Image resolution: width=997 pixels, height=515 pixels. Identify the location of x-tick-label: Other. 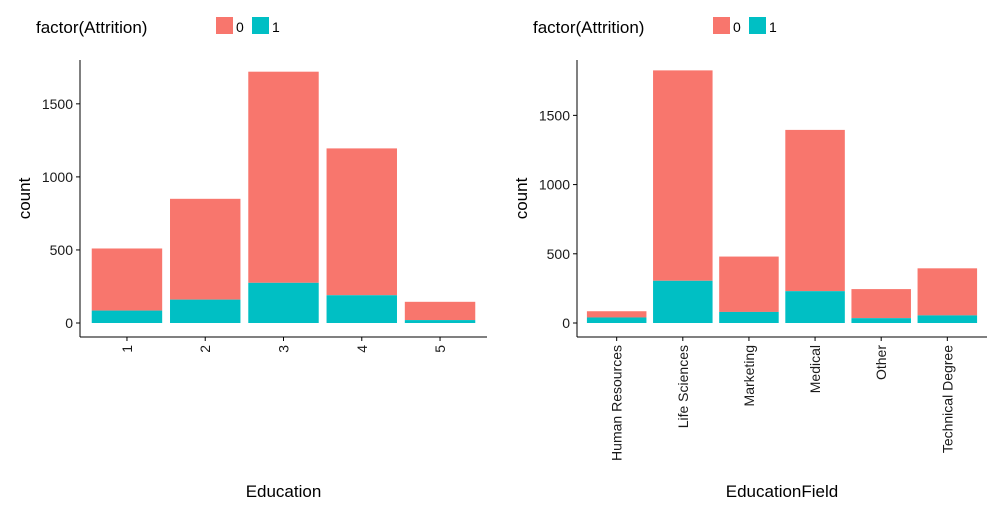
(881, 362).